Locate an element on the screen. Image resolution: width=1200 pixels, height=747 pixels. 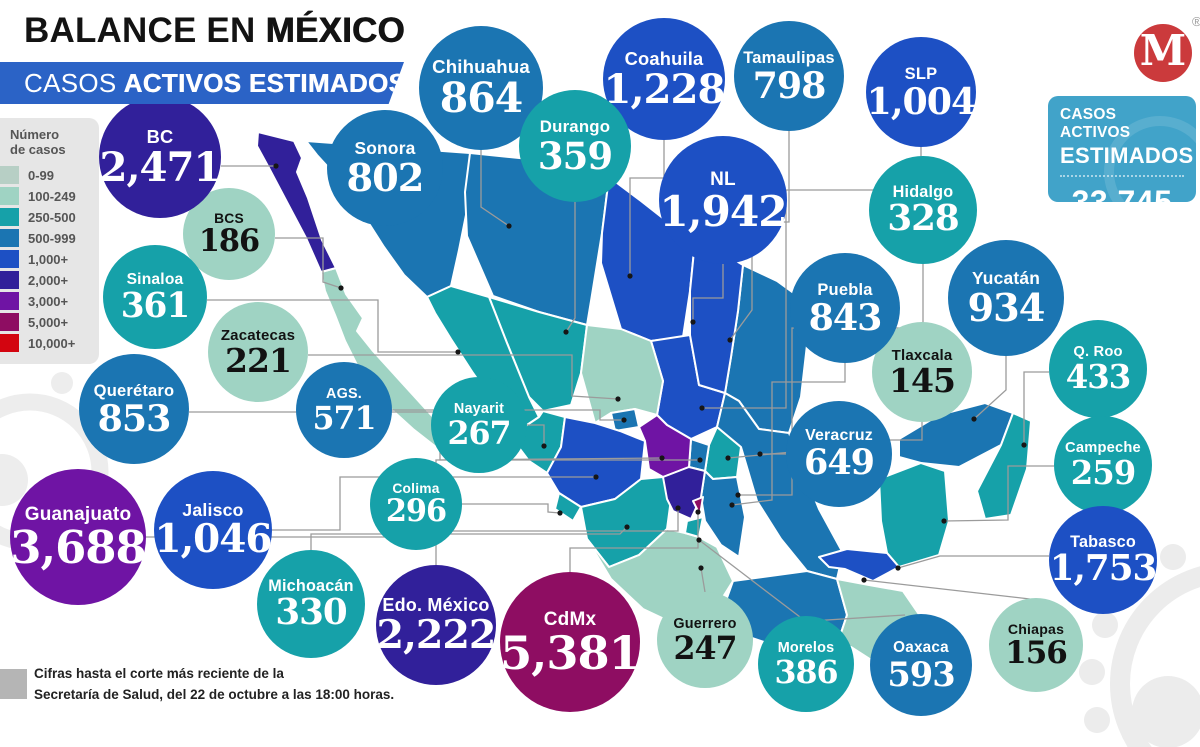
state-circle-jalisco: Jalisco 1,046 is located at coordinates (213, 530).